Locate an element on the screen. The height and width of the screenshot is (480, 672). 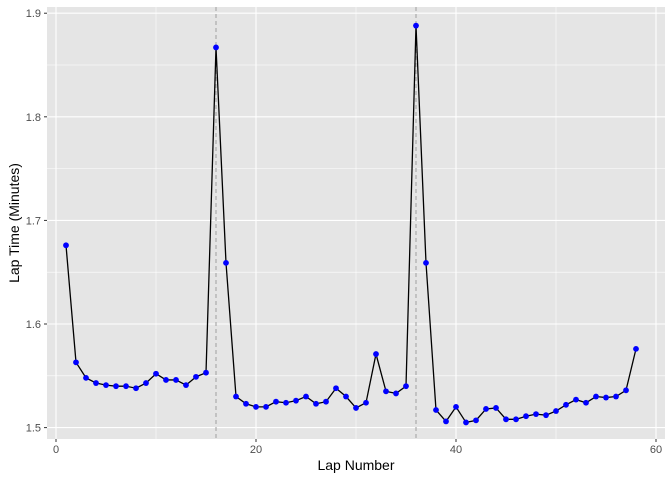
x-axis-title: Lap Number is located at coordinates (355, 465).